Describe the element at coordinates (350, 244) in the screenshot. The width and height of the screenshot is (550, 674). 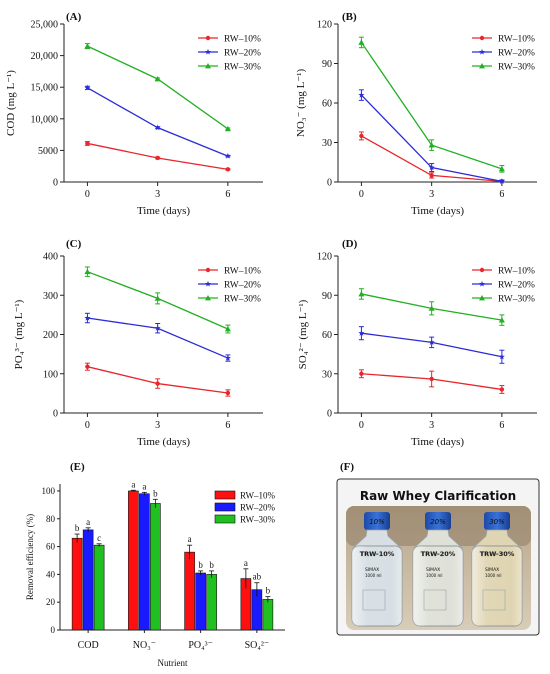
I see `panel-label-d: (D)` at that location.